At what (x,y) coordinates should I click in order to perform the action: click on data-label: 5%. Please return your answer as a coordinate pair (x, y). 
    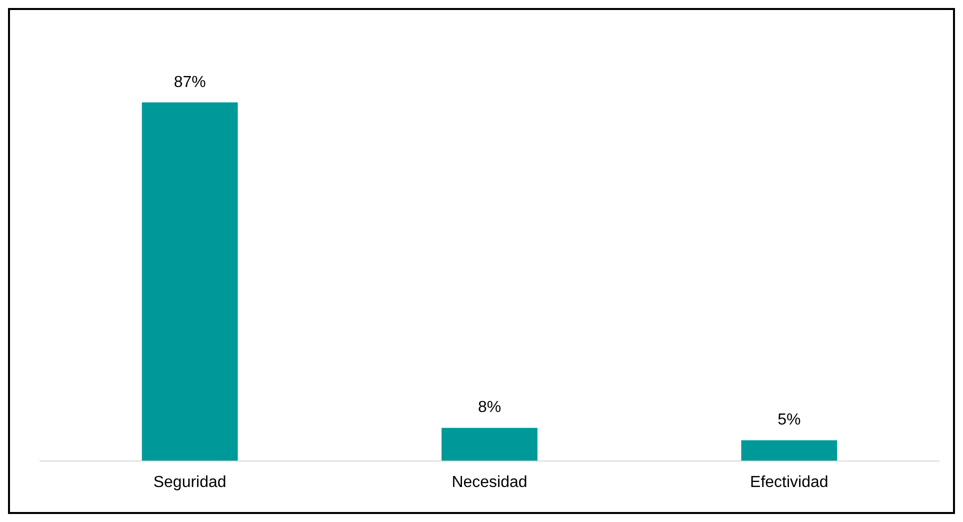
    Looking at the image, I should click on (789, 420).